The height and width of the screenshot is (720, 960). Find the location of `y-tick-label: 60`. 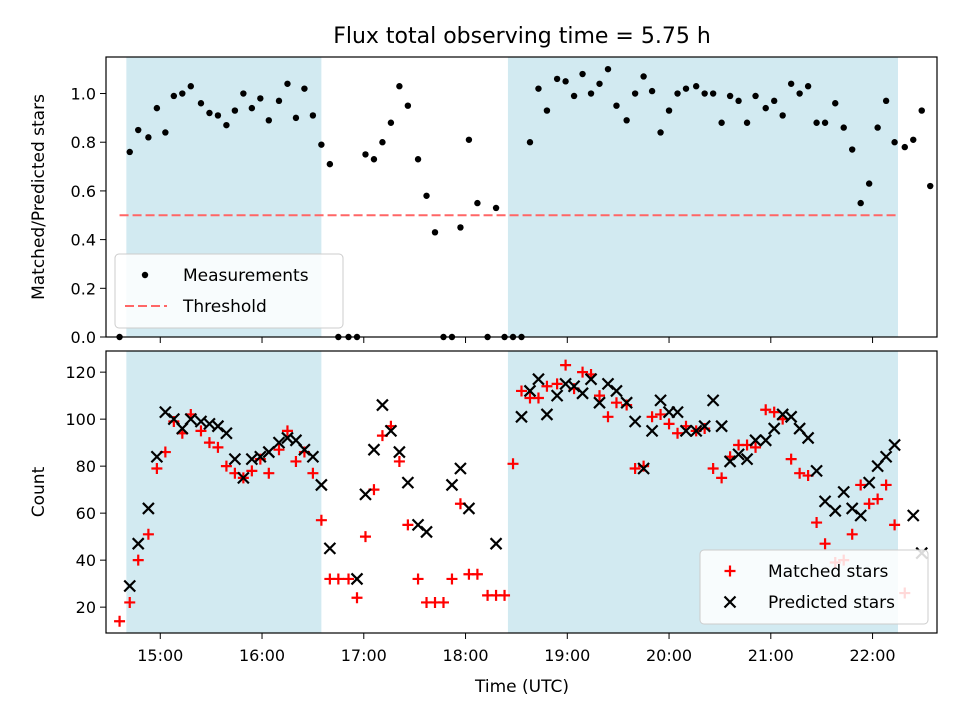

y-tick-label: 60 is located at coordinates (86, 513).